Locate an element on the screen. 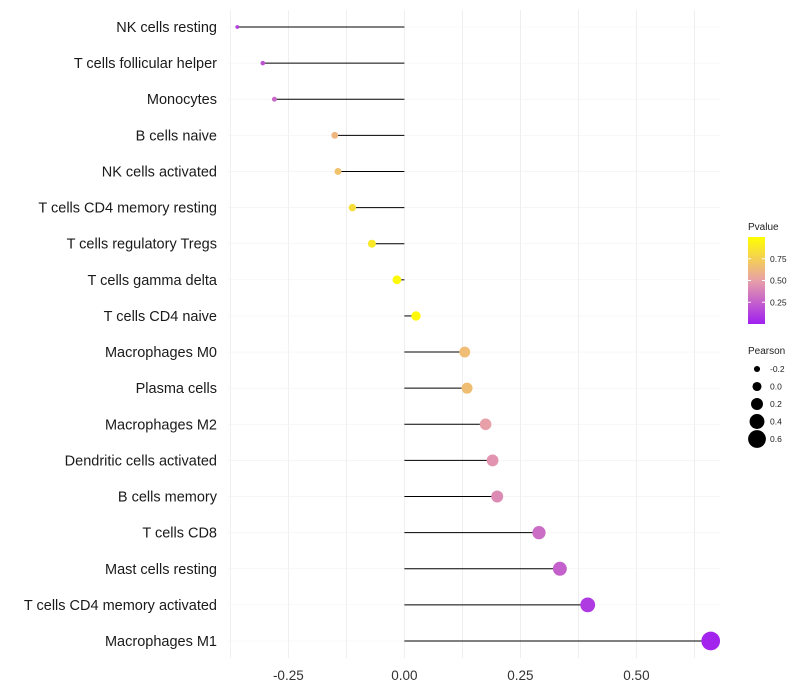 Image resolution: width=800 pixels, height=700 pixels. pearson-legend: Pearson -0.2 0.0 0.2 0.4 0.6 is located at coordinates (766, 397).